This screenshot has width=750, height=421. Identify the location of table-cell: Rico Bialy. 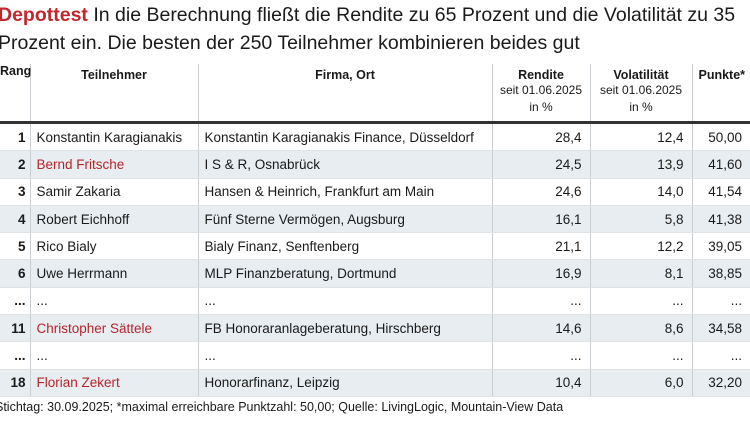
(113, 246).